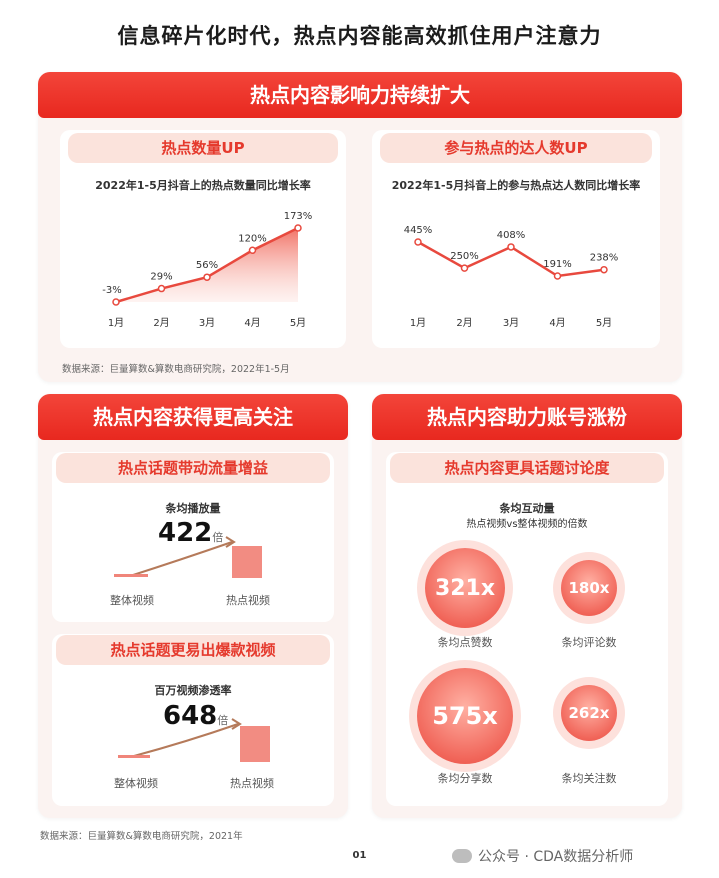 Image resolution: width=719 pixels, height=878 pixels. I want to click on left-chart-title: 2022年1-5月抖音上的热点数量同比增长率, so click(203, 185).